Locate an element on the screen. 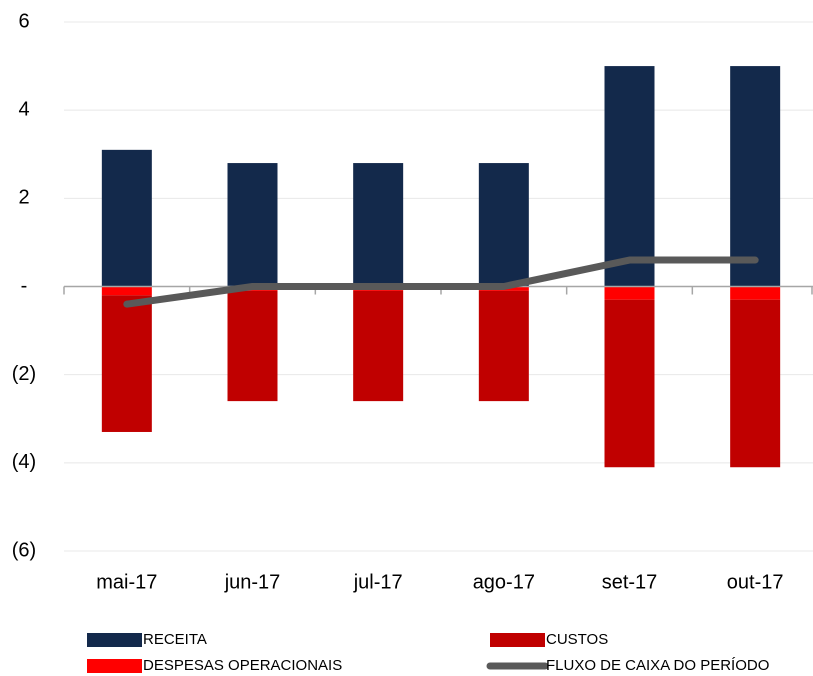 Image resolution: width=813 pixels, height=676 pixels. y-tick-label: (2) is located at coordinates (24, 374).